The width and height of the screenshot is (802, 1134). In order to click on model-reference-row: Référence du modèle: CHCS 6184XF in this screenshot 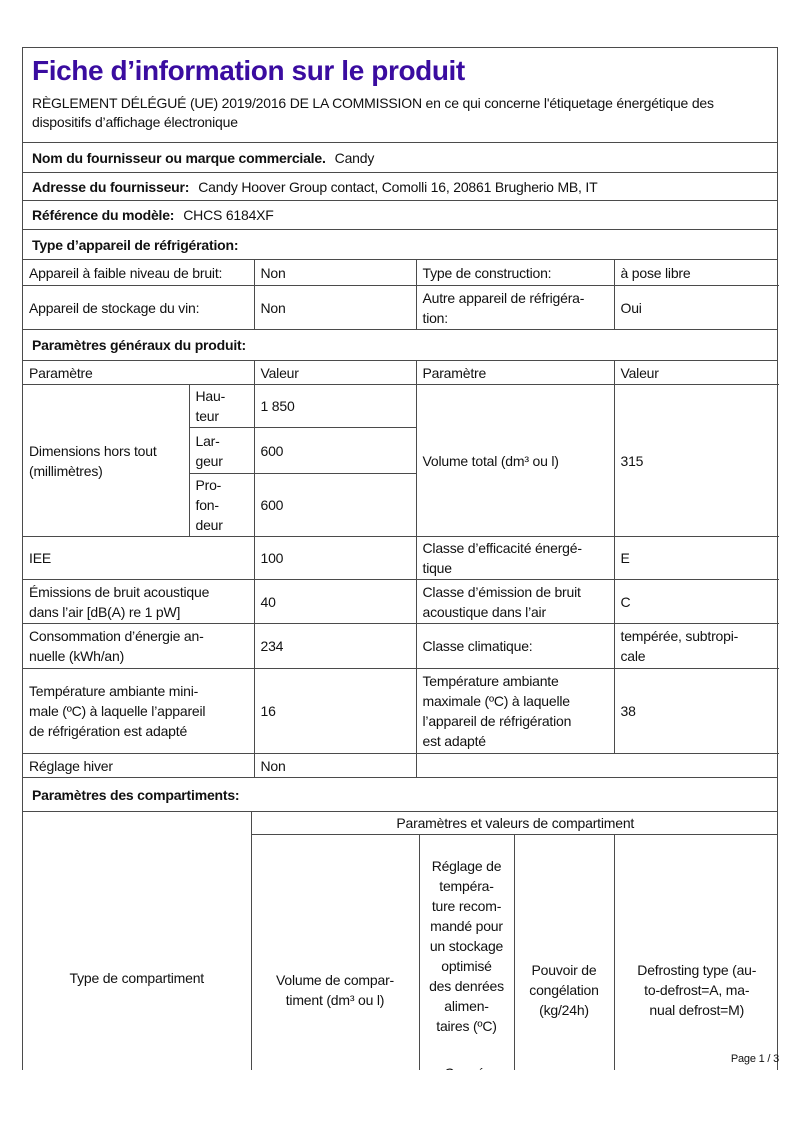, I will do `click(400, 215)`.